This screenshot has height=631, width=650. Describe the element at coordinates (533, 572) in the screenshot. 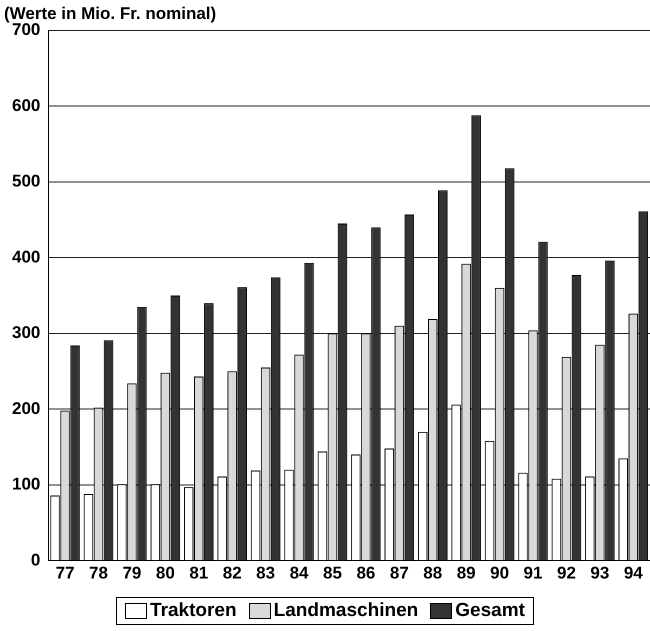

I see `x-tick-label: 91` at that location.